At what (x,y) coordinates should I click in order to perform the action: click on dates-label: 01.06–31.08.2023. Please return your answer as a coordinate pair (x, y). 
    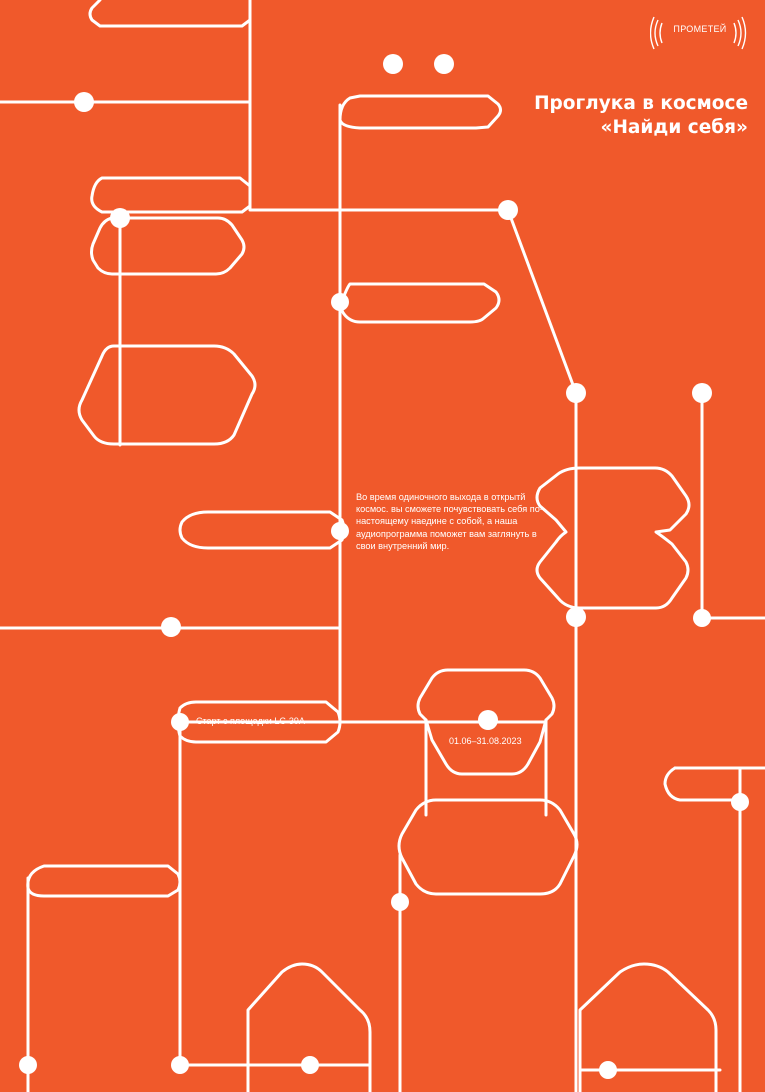
    Looking at the image, I should click on (485, 741).